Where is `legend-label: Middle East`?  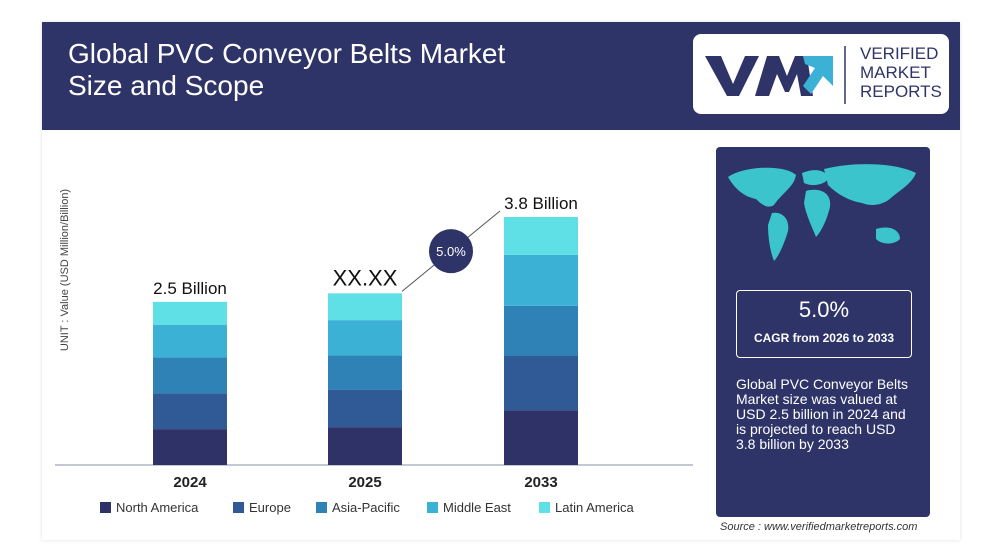 legend-label: Middle East is located at coordinates (477, 507).